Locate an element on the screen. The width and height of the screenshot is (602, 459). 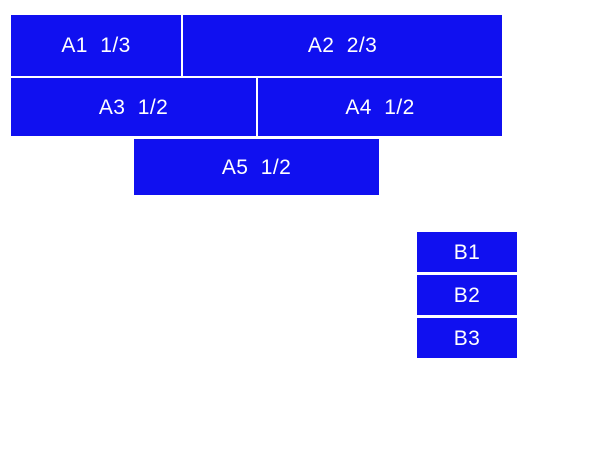
block-a2: A2 2/3 is located at coordinates (342, 45).